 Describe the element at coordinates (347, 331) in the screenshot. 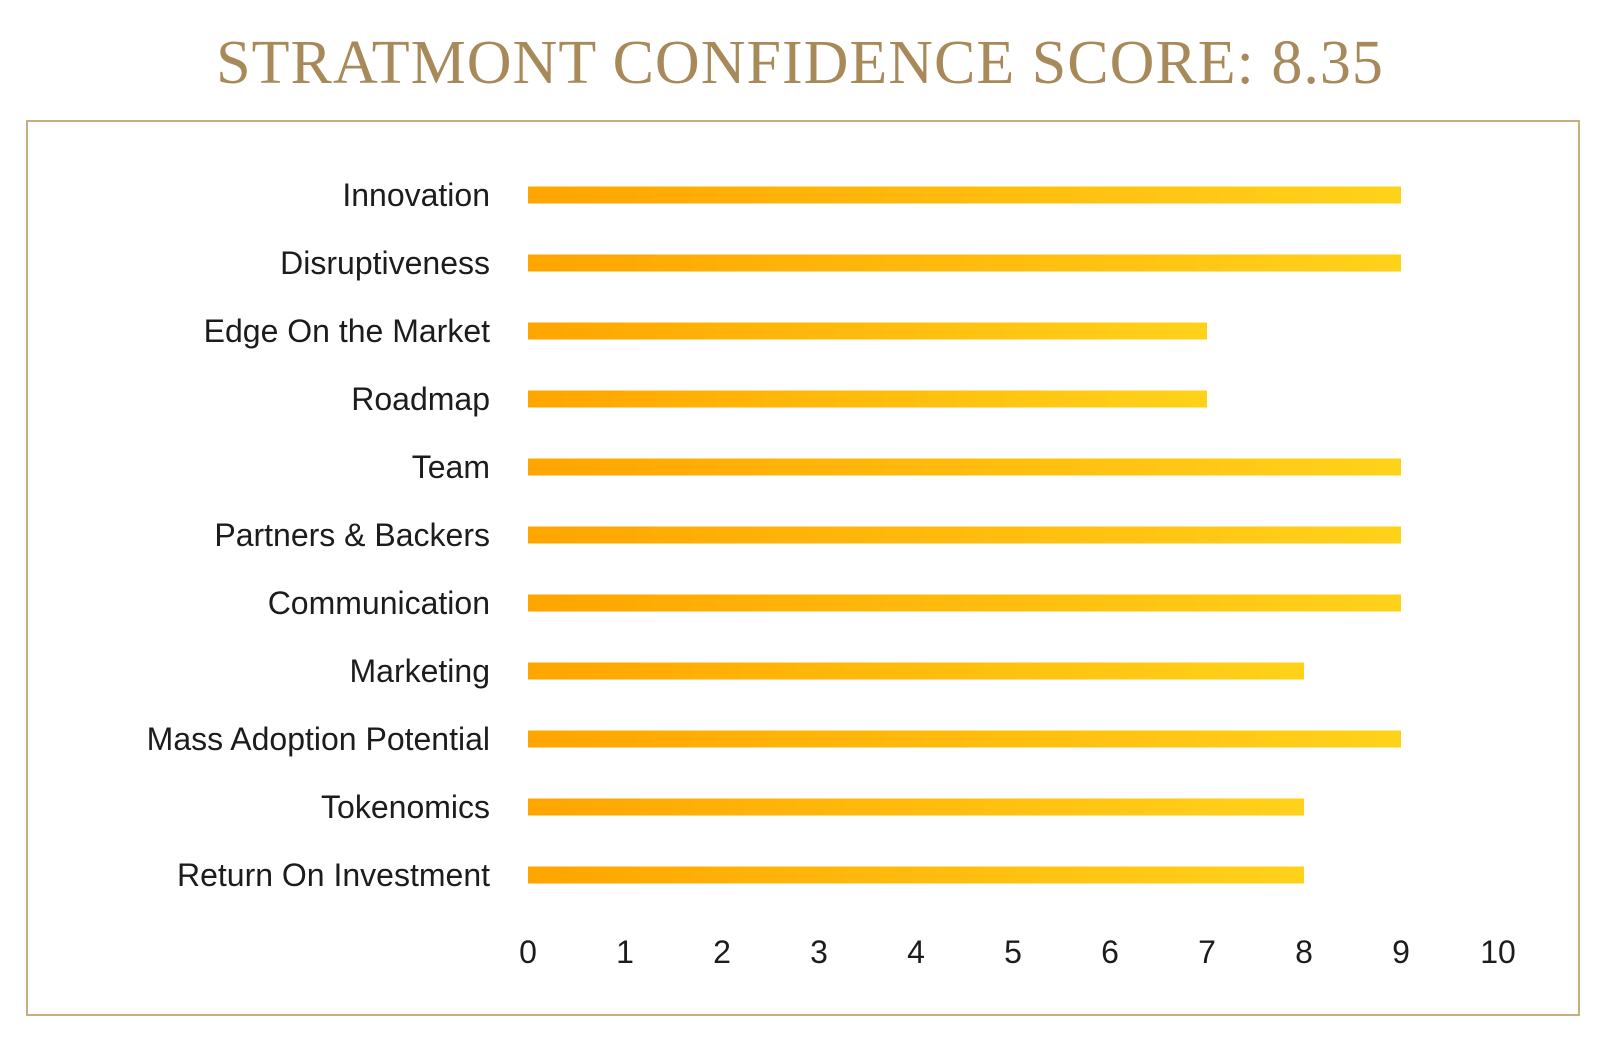

I see `category-label: Edge On the Market` at that location.